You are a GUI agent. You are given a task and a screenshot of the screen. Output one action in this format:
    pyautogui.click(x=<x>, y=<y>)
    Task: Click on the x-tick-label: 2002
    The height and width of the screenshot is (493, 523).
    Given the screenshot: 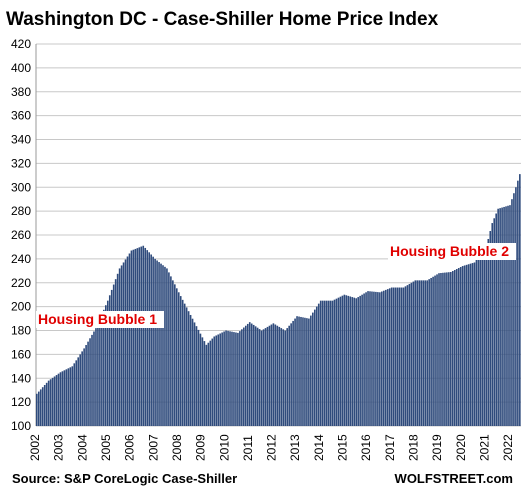 What is the action you would take?
    pyautogui.click(x=35, y=447)
    